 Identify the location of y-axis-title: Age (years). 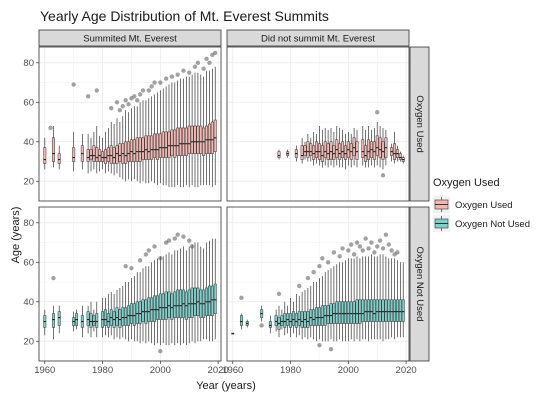
(16, 235).